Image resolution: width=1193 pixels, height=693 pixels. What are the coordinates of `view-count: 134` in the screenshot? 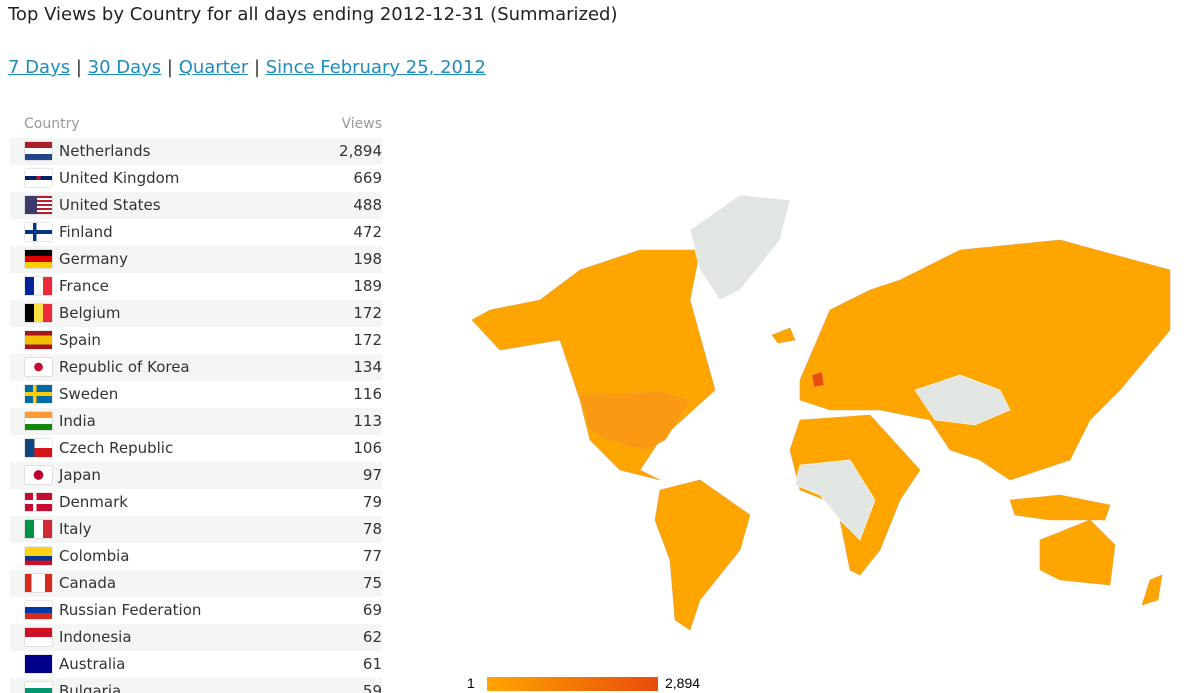 It's located at (367, 367).